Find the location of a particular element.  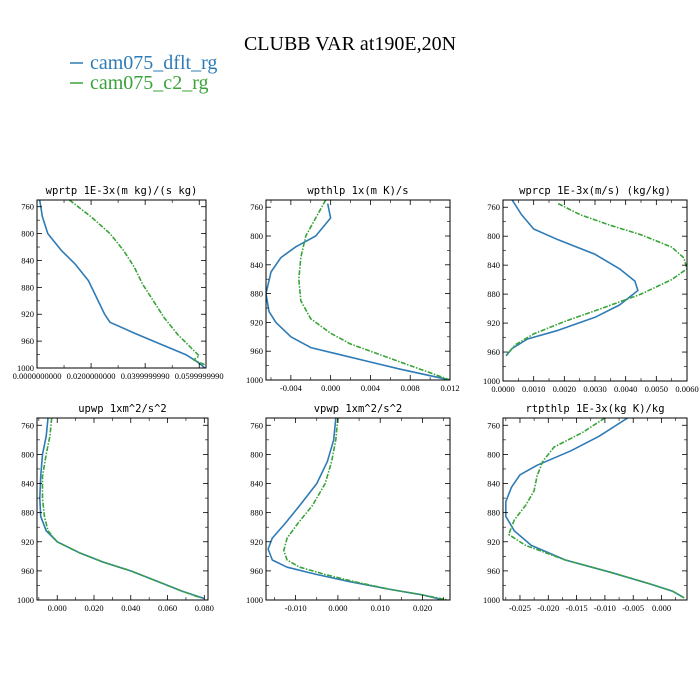

x-tick-label: -0.005 is located at coordinates (633, 608).